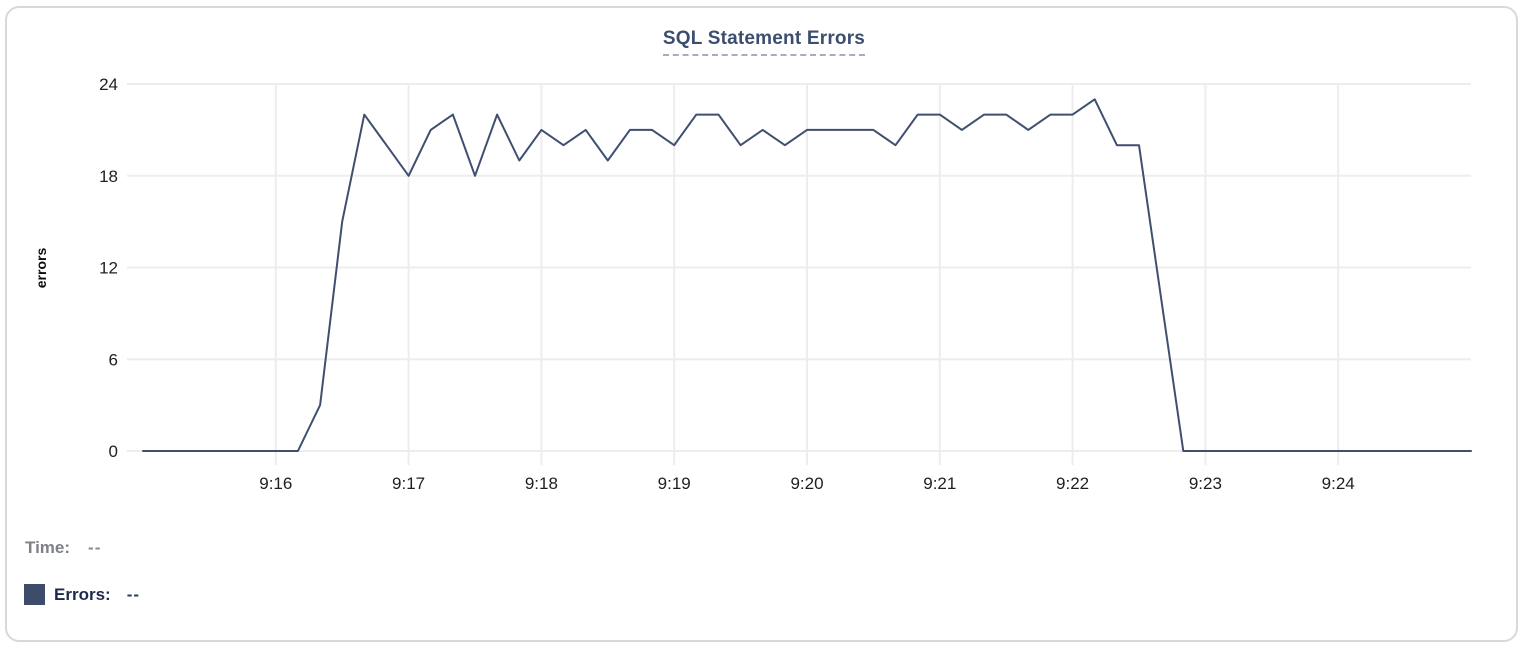  I want to click on x-tick-label: 9:19, so click(674, 483).